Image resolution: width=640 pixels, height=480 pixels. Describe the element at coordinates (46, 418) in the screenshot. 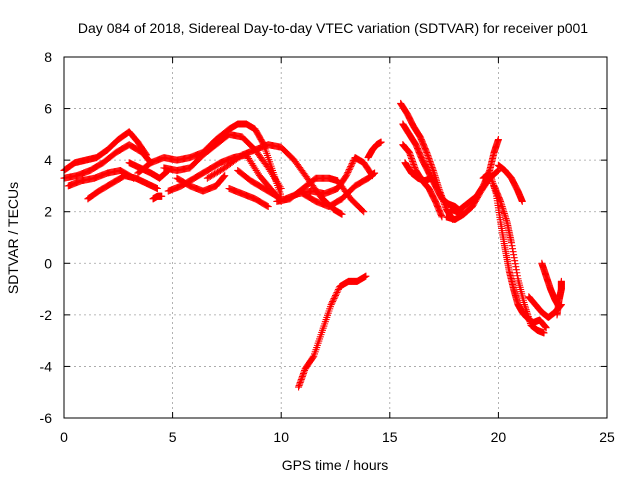

I see `y-tick-label: -6` at that location.